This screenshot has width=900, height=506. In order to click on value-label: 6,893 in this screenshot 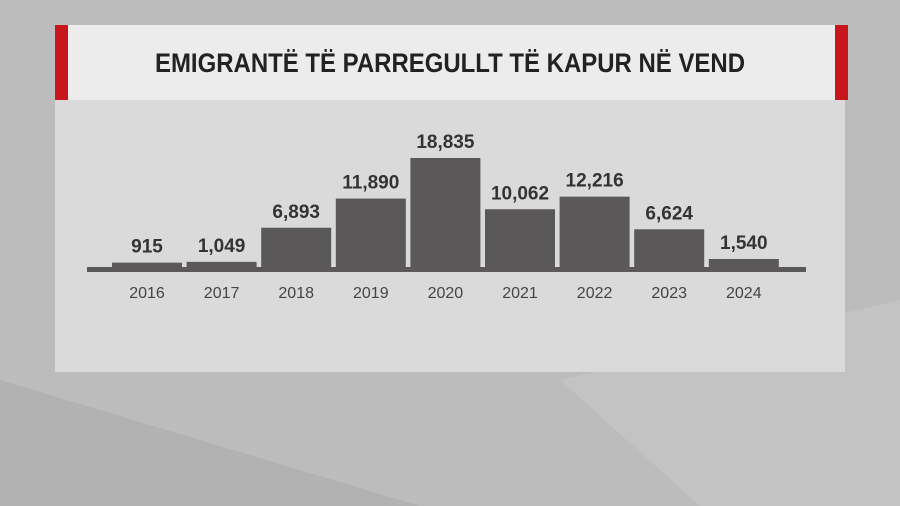, I will do `click(296, 212)`.